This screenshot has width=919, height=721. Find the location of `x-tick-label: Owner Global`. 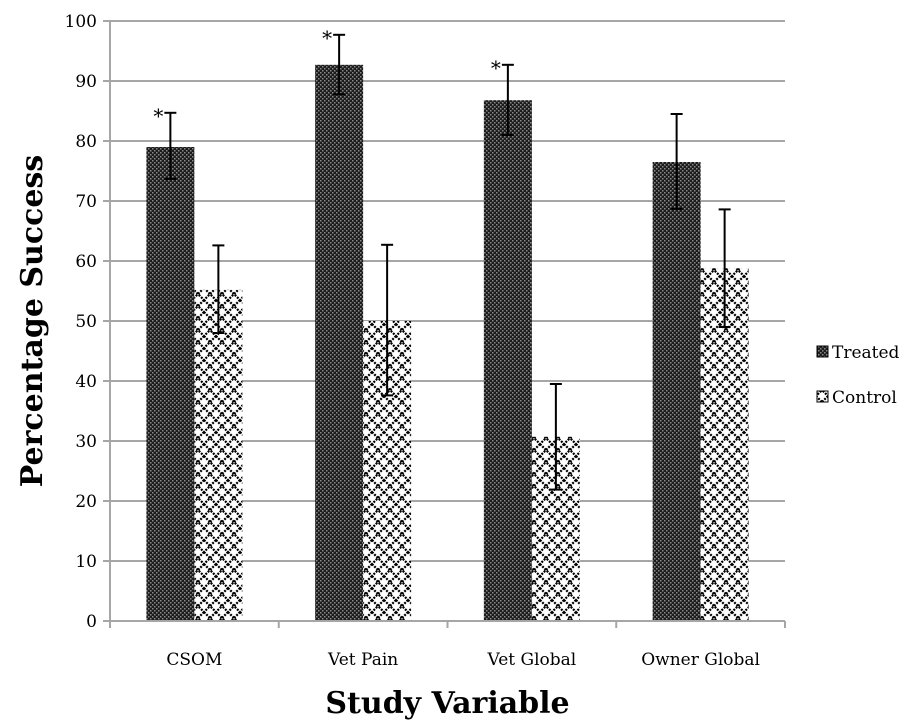

x-tick-label: Owner Global is located at coordinates (700, 660).